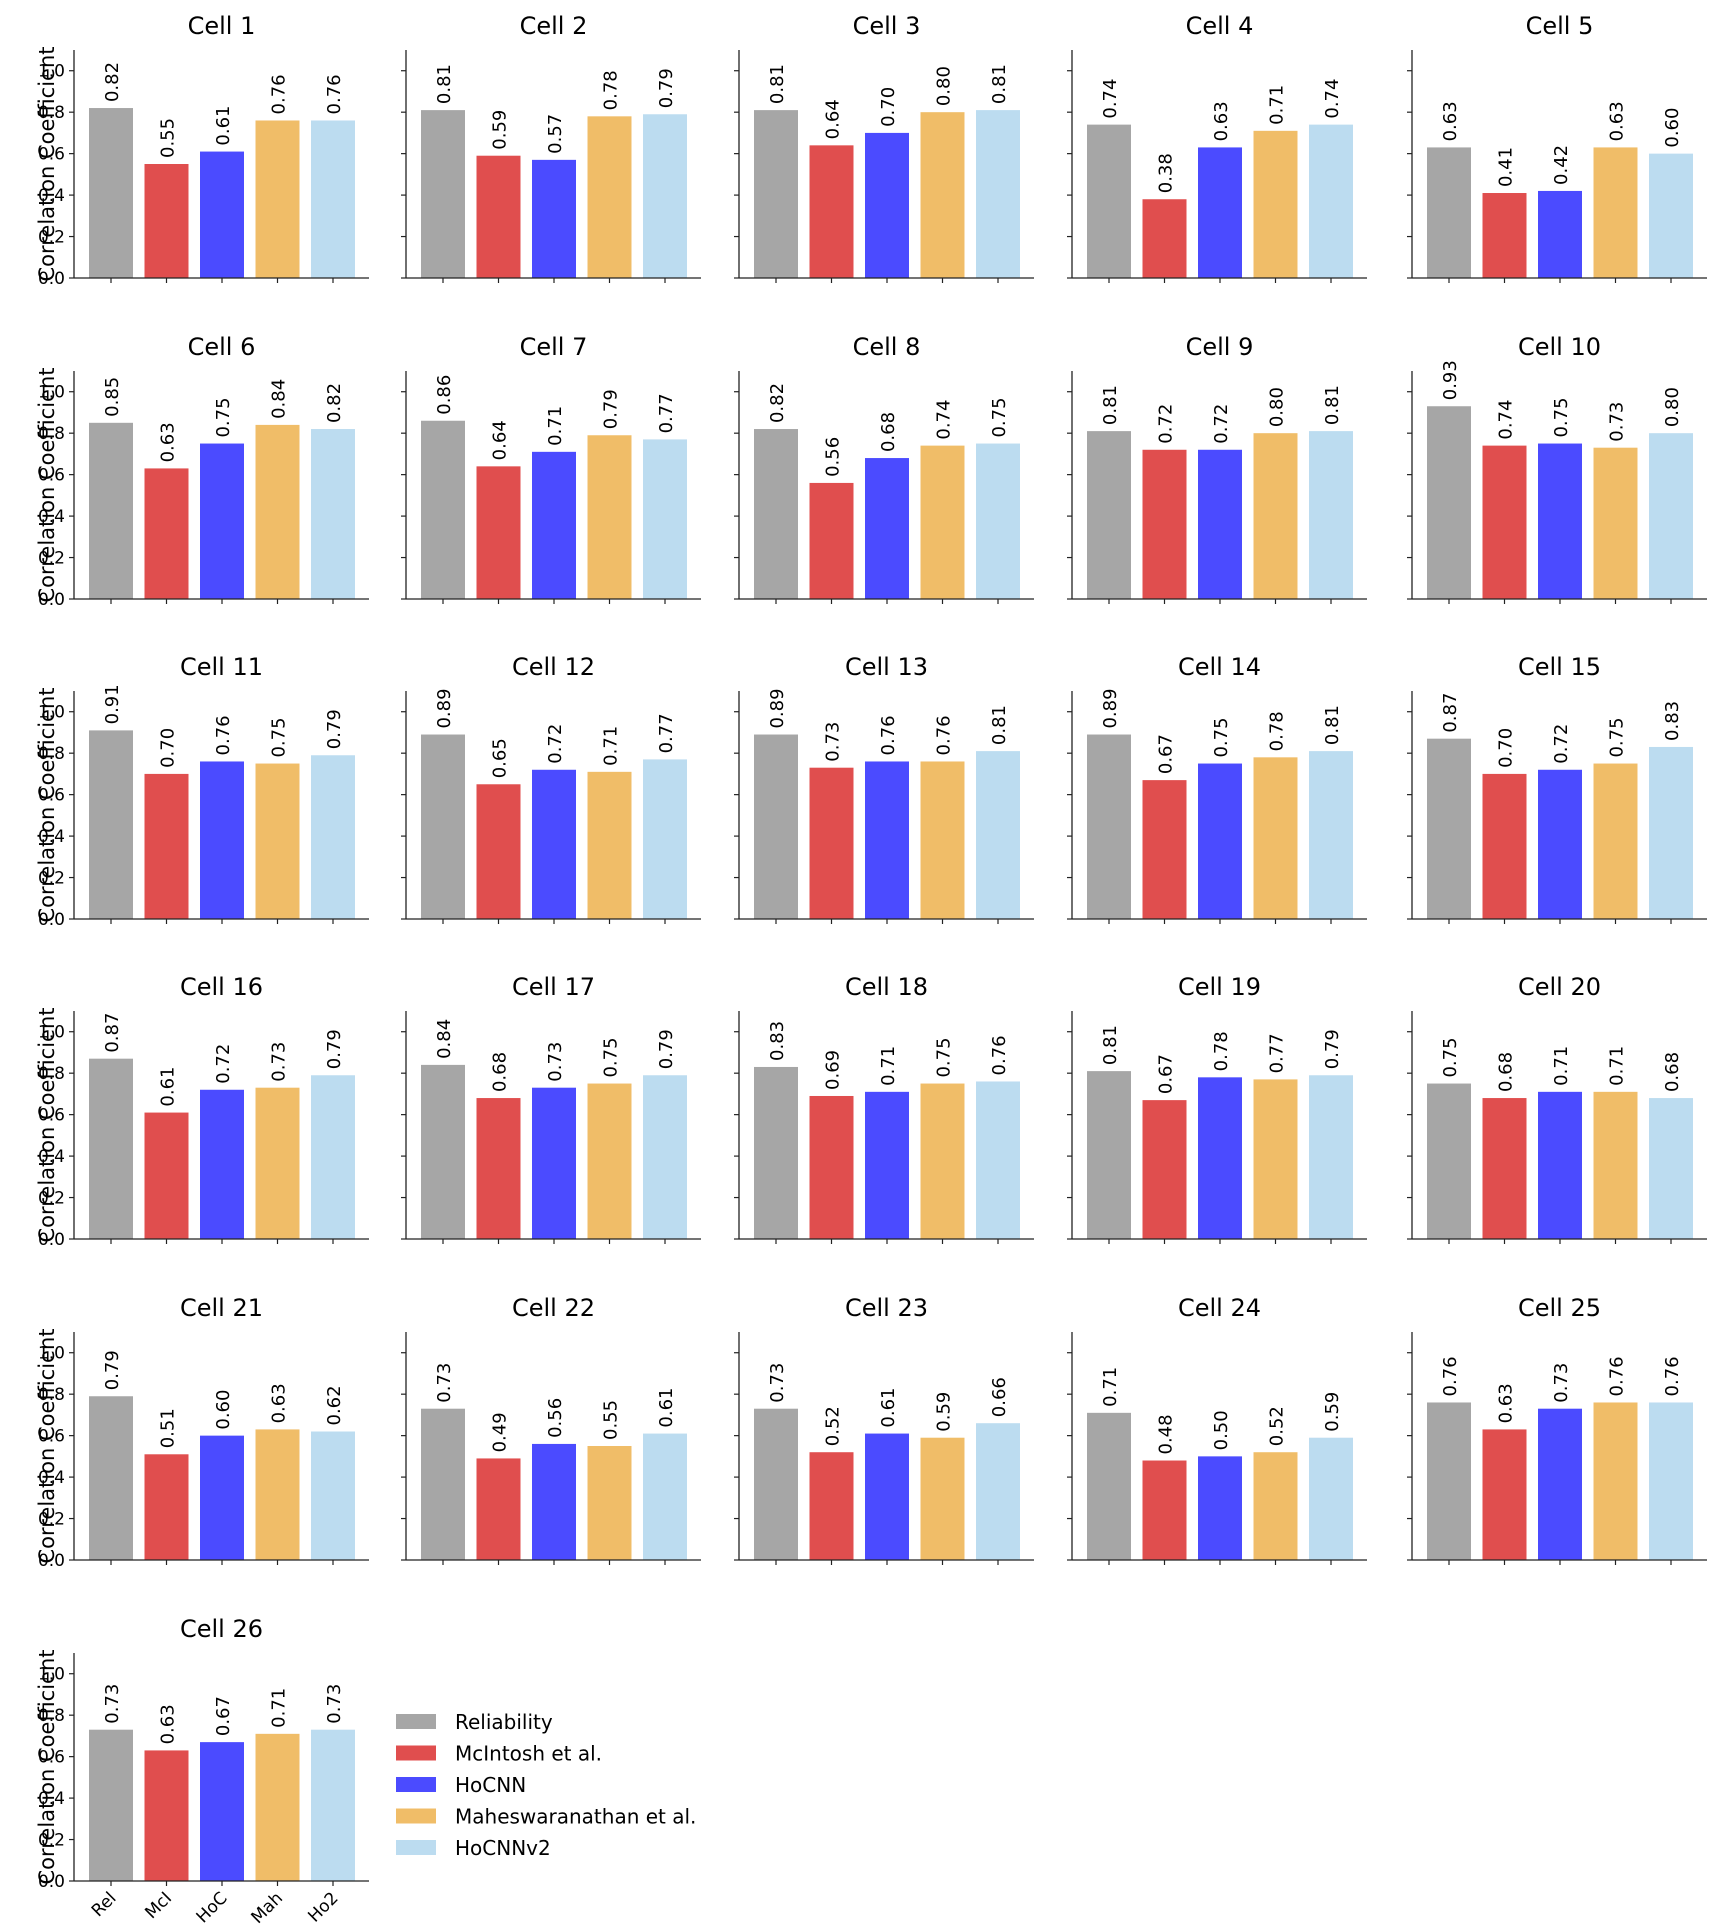 The height and width of the screenshot is (1930, 1711). Describe the element at coordinates (1559, 987) in the screenshot. I see `panel-title: Cell 20` at that location.